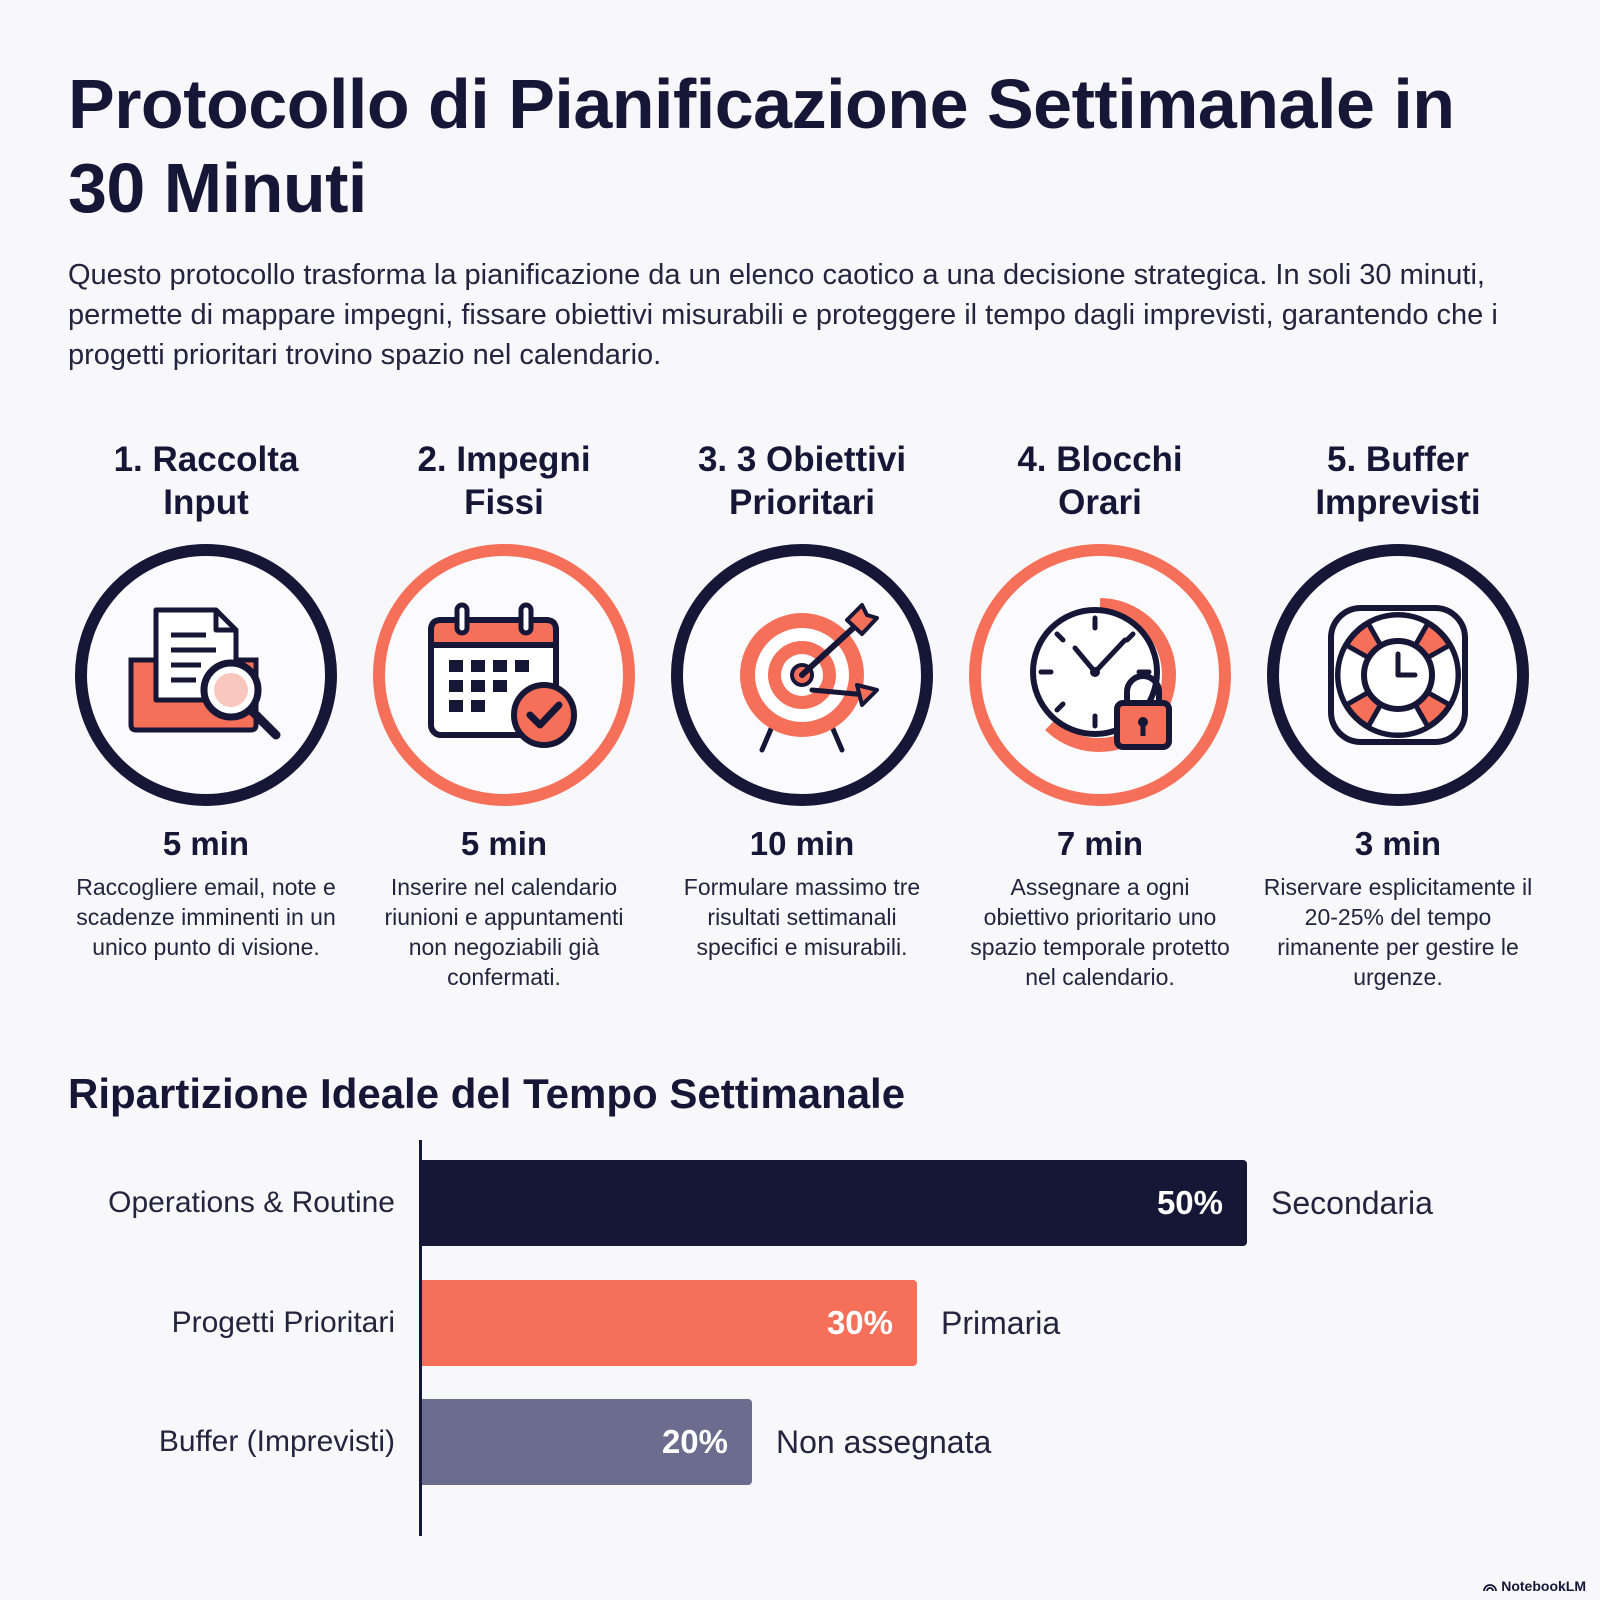  I want to click on brand-name: NotebookLM, so click(1543, 1586).